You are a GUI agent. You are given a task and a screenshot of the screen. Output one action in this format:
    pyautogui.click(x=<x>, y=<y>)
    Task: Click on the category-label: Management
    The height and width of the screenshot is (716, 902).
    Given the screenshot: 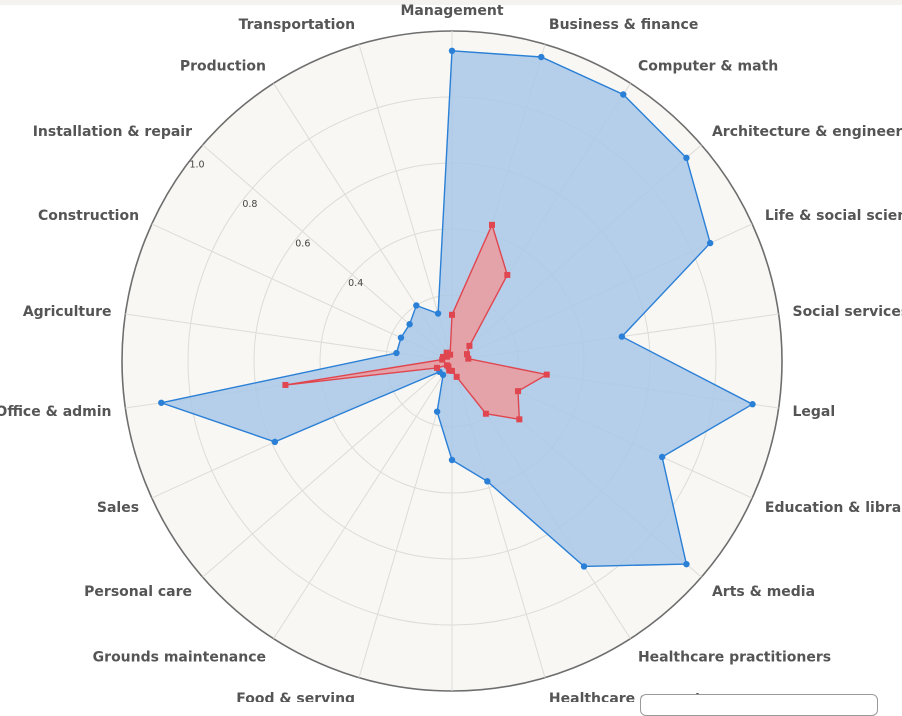 What is the action you would take?
    pyautogui.click(x=451, y=11)
    